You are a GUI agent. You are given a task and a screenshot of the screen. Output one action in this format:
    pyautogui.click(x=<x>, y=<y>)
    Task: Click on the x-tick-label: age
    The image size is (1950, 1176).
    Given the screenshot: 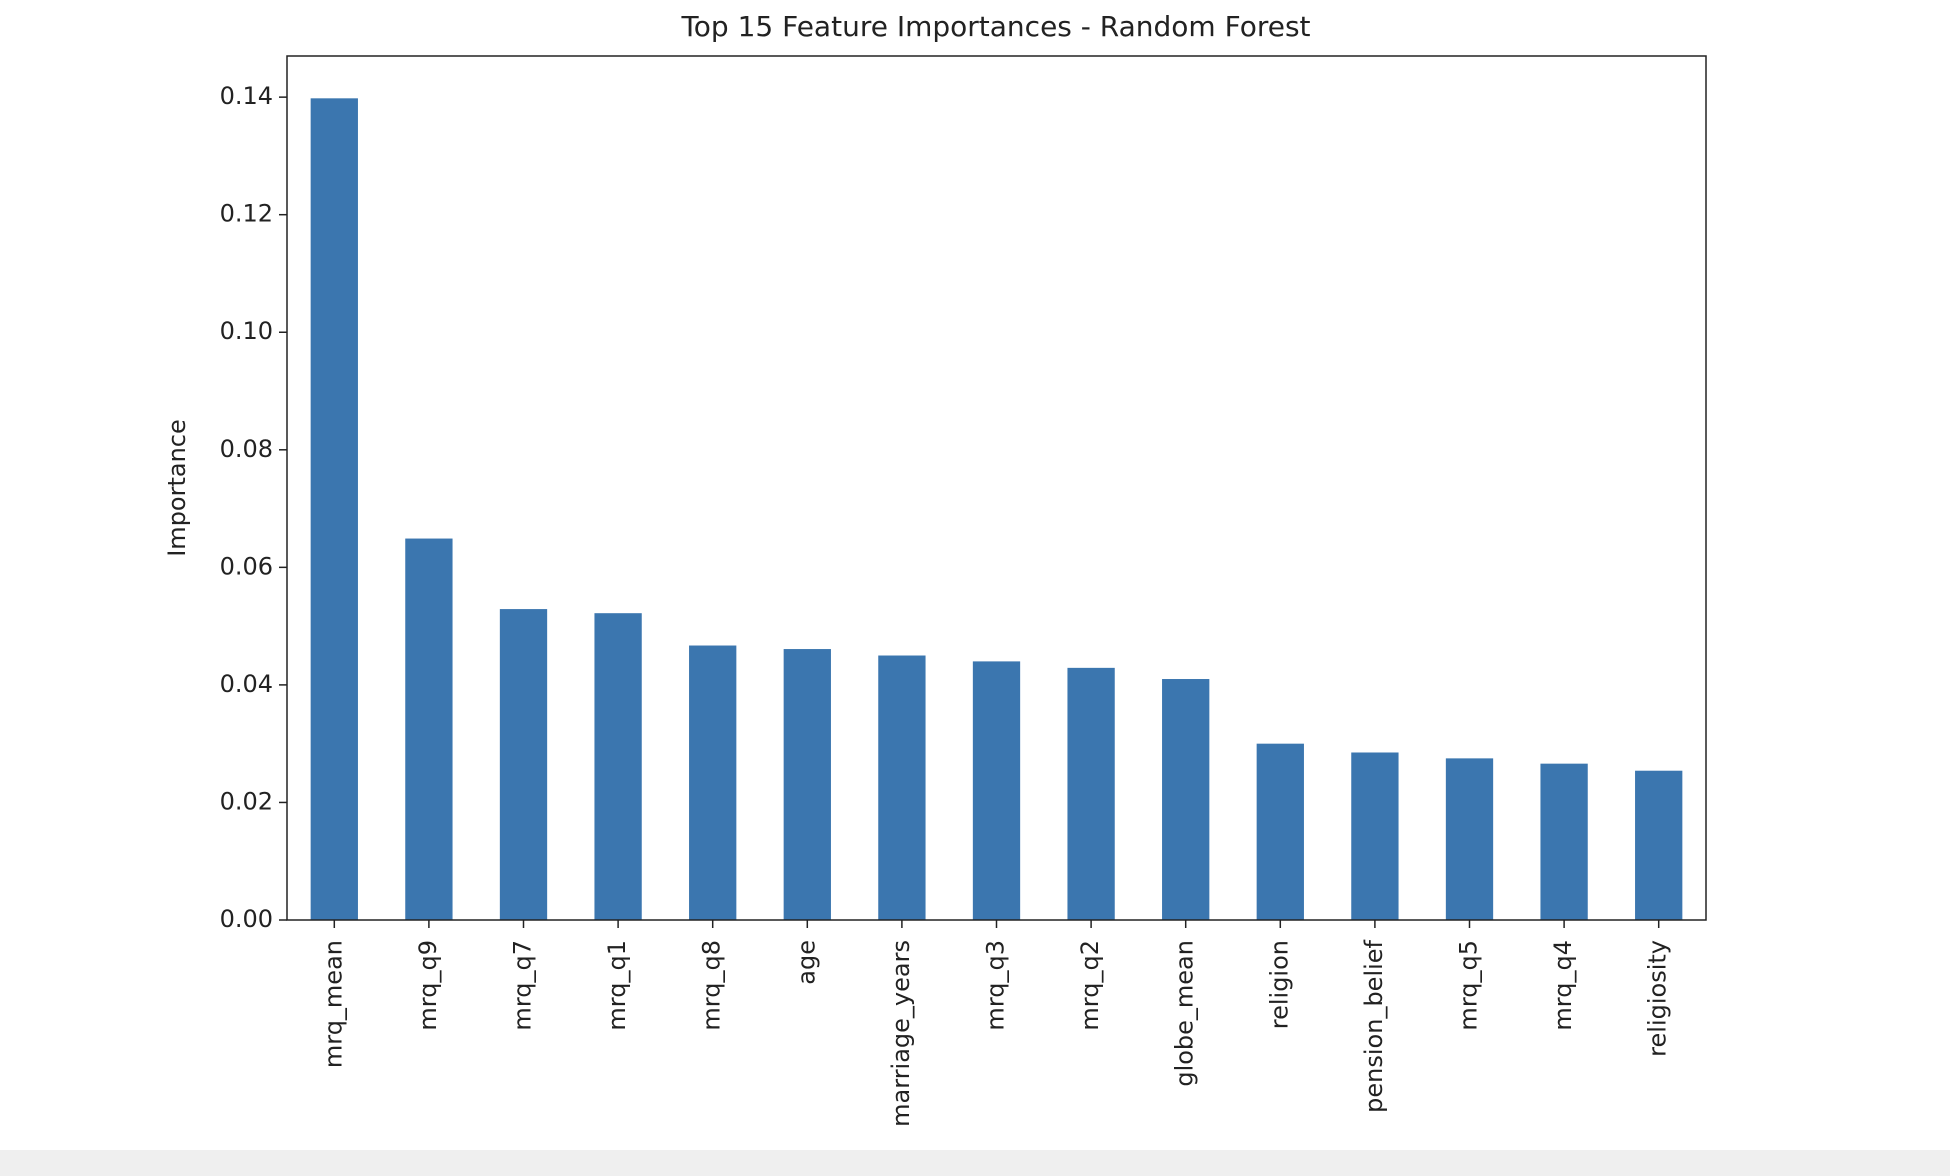 What is the action you would take?
    pyautogui.click(x=806, y=962)
    